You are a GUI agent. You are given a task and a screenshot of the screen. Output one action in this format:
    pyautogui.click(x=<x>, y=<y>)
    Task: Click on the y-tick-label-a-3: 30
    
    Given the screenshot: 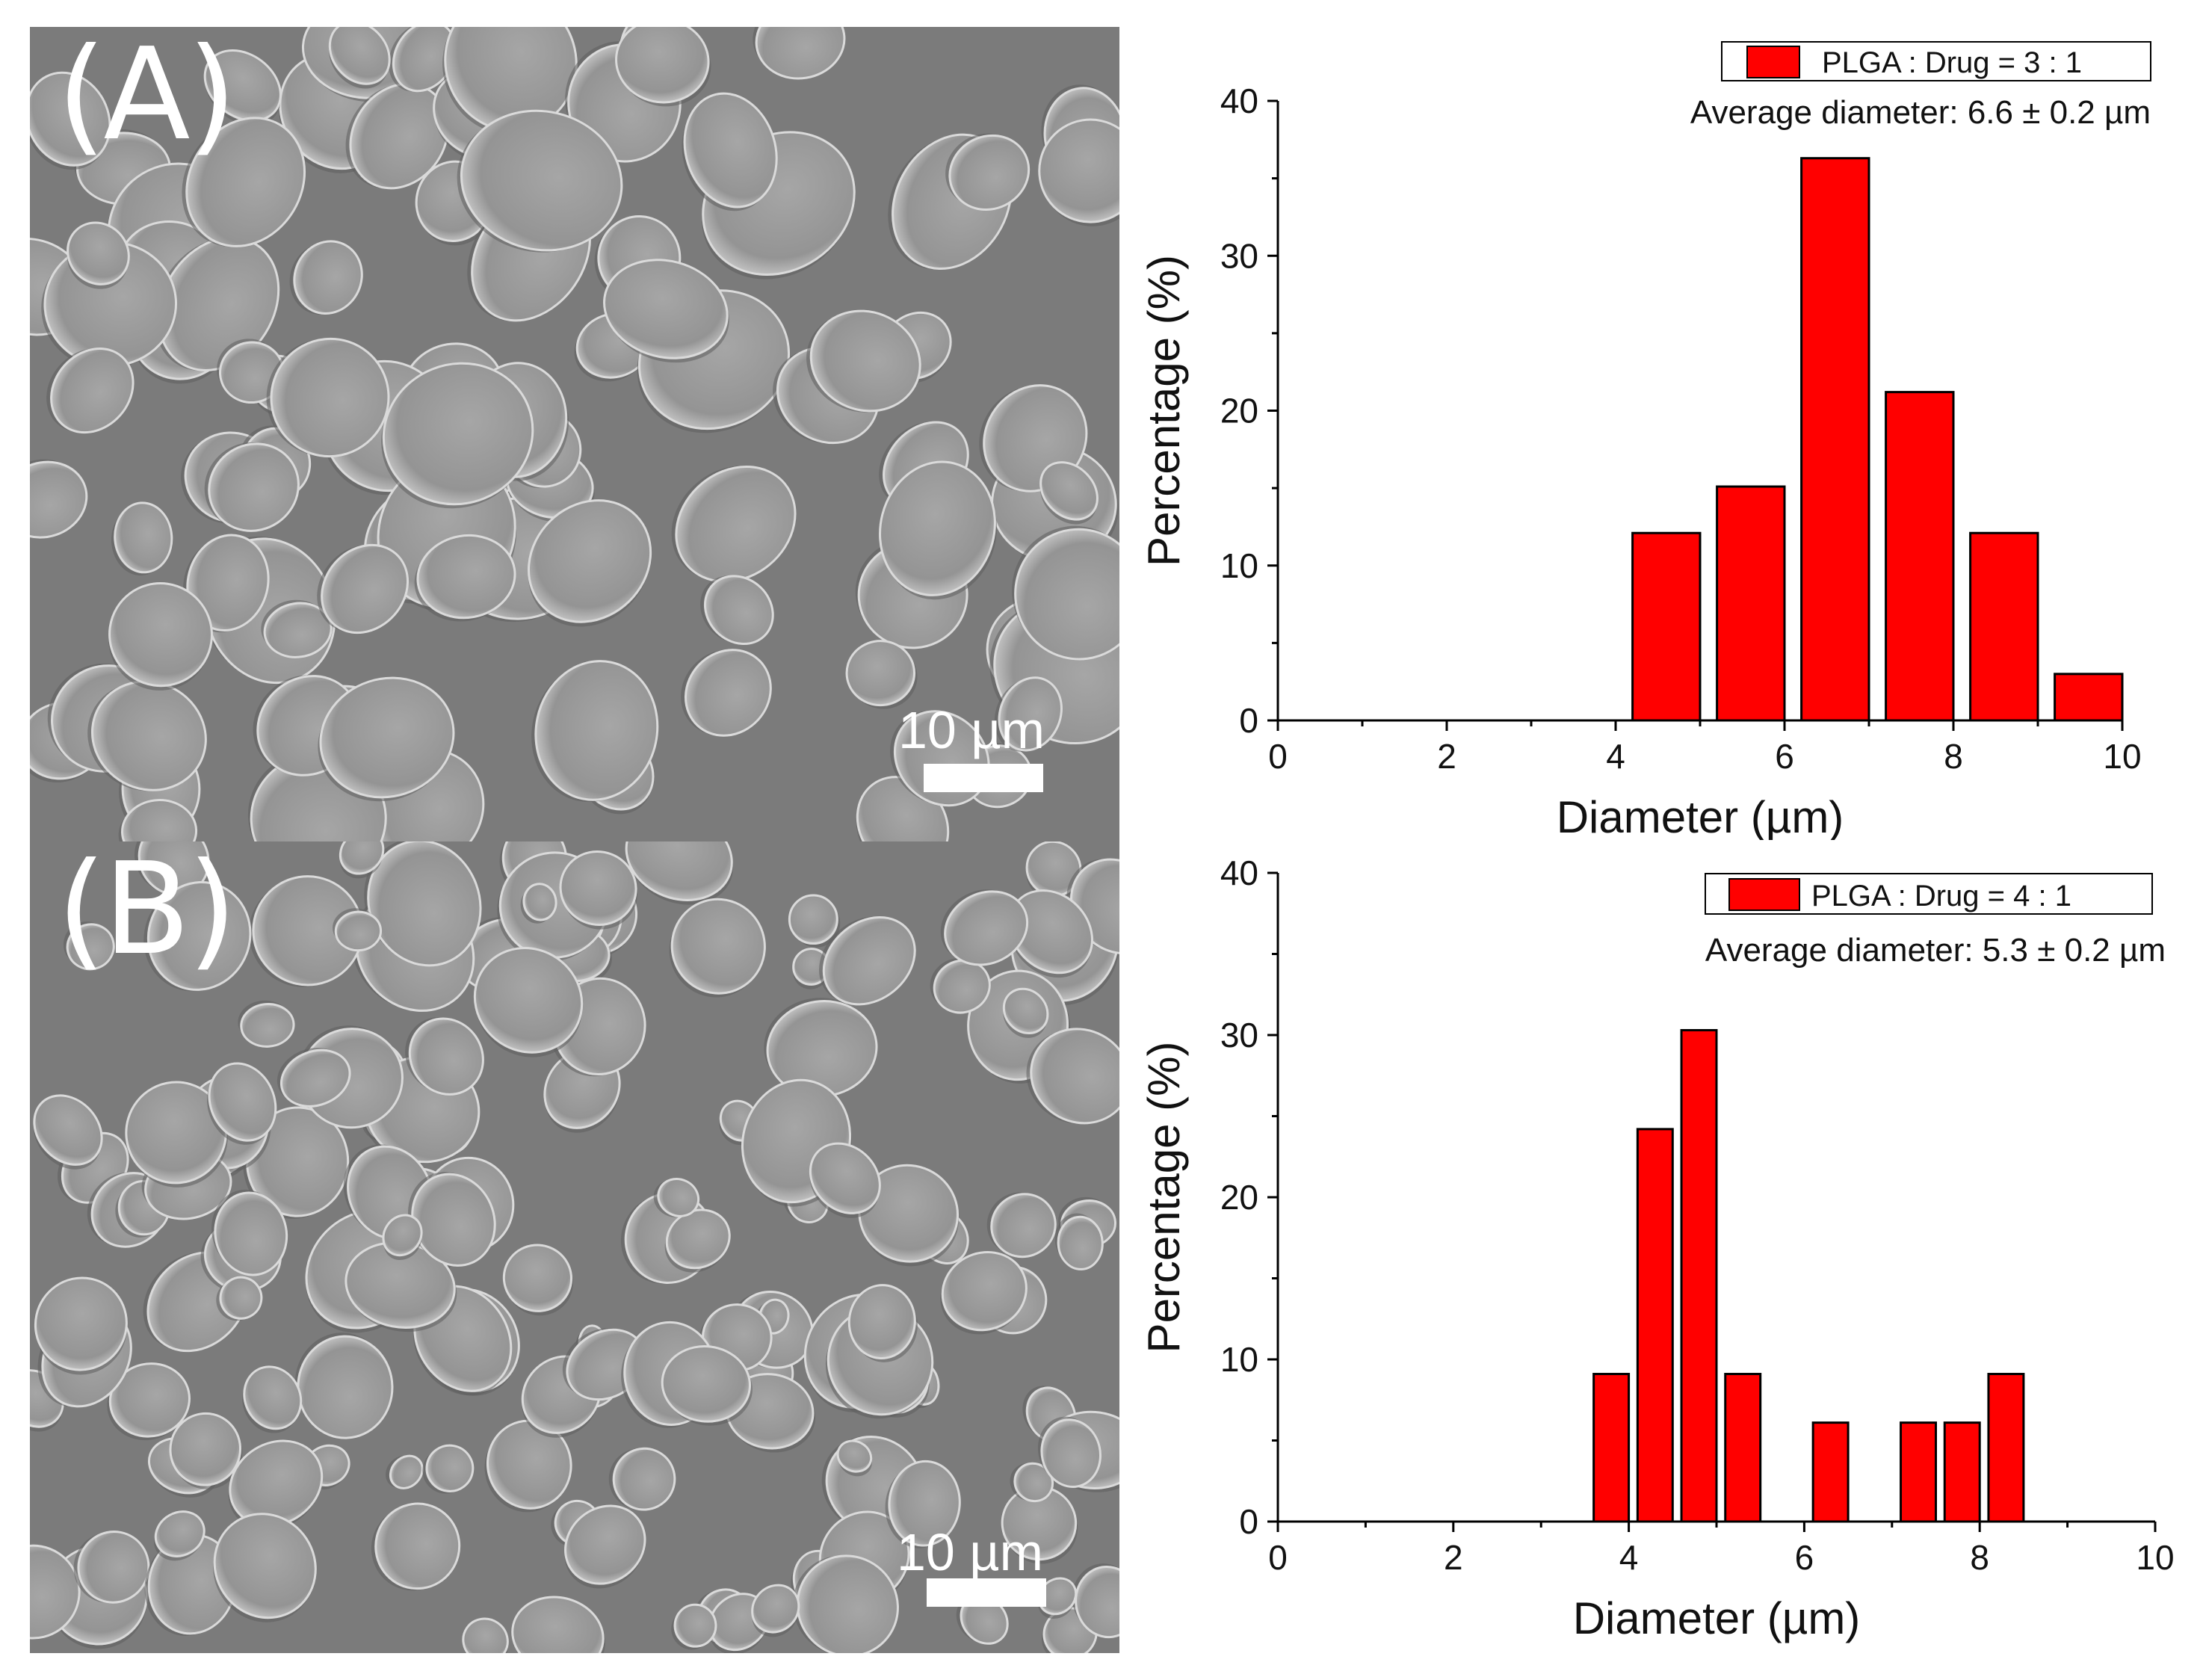 What is the action you would take?
    pyautogui.click(x=1239, y=255)
    